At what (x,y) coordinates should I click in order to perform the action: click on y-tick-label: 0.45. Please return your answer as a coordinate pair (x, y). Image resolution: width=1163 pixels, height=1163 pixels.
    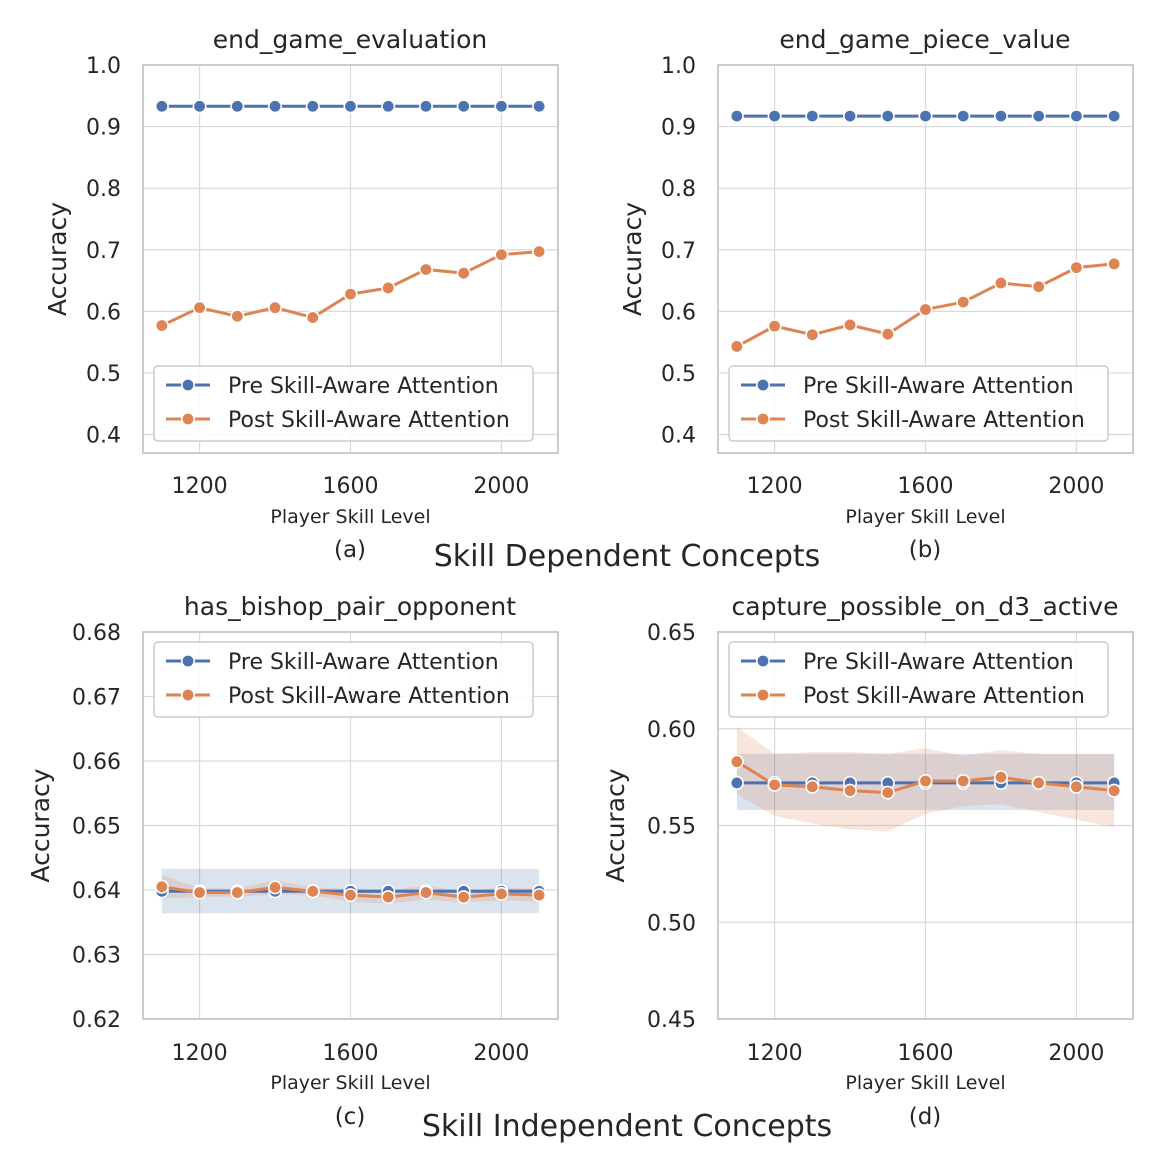
    Looking at the image, I should click on (671, 1020).